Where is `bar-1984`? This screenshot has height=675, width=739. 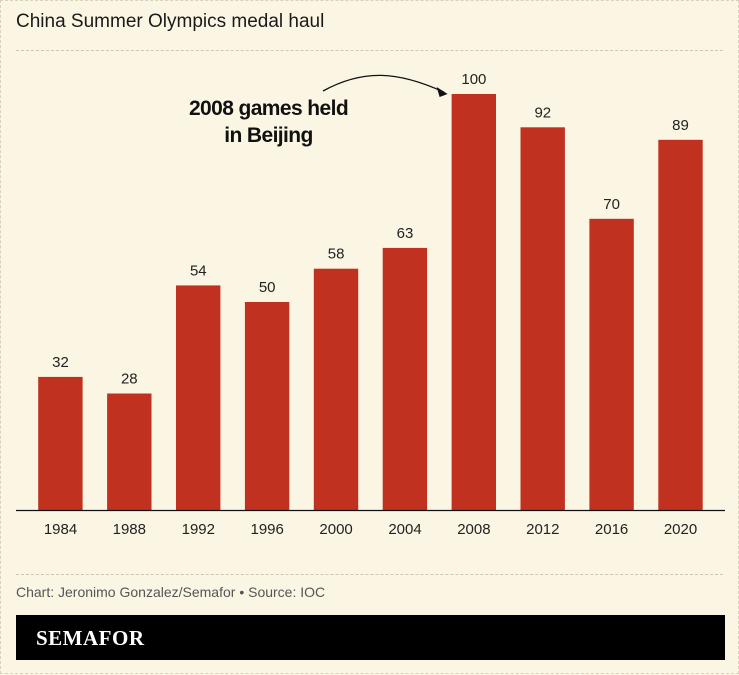 bar-1984 is located at coordinates (60, 443).